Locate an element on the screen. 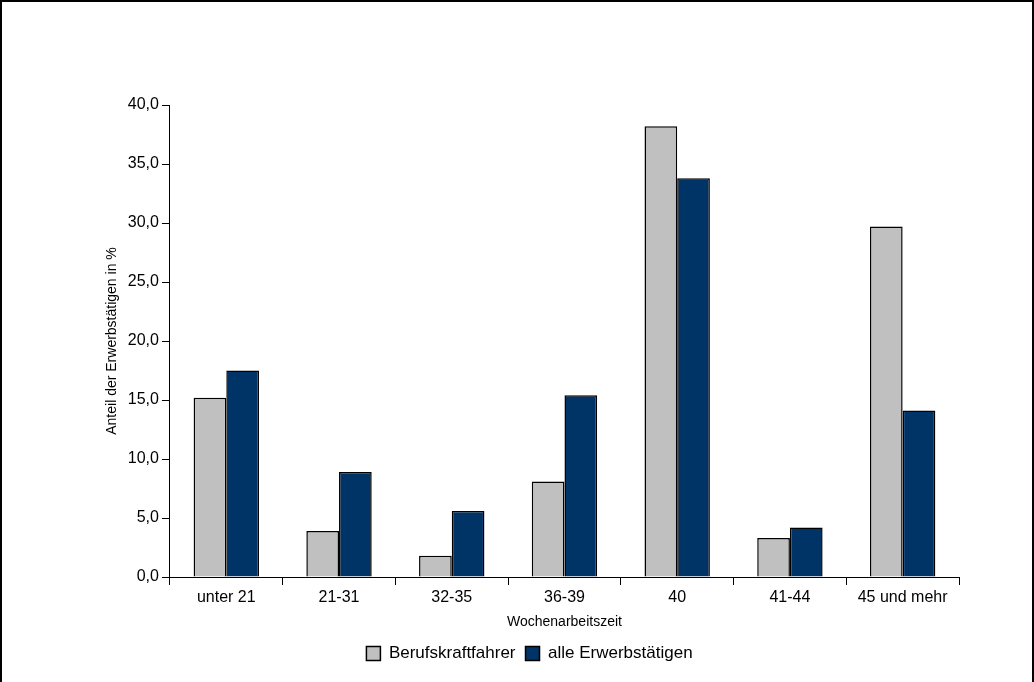 Image resolution: width=1034 pixels, height=682 pixels. x-tick-label: 45 und mehr is located at coordinates (903, 597).